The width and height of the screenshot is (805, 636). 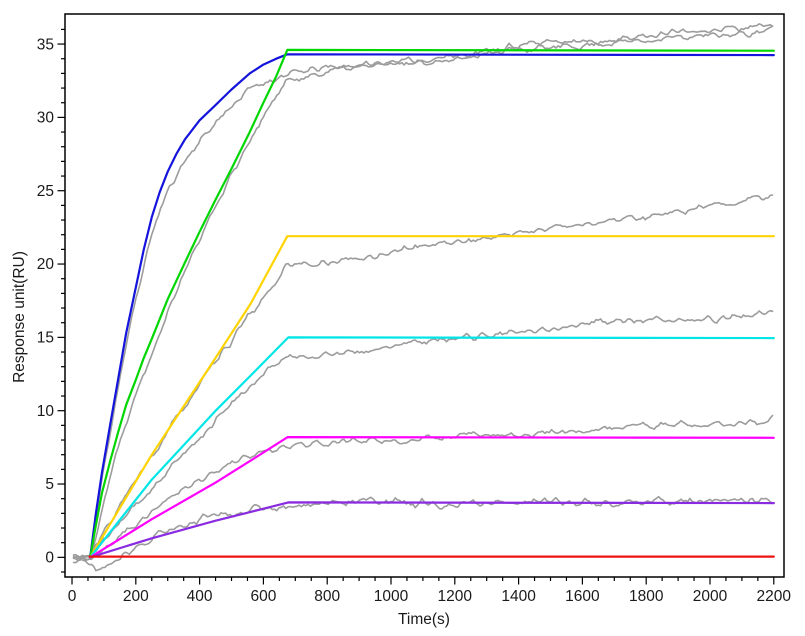 What do you see at coordinates (327, 596) in the screenshot?
I see `x-tick-label: 800` at bounding box center [327, 596].